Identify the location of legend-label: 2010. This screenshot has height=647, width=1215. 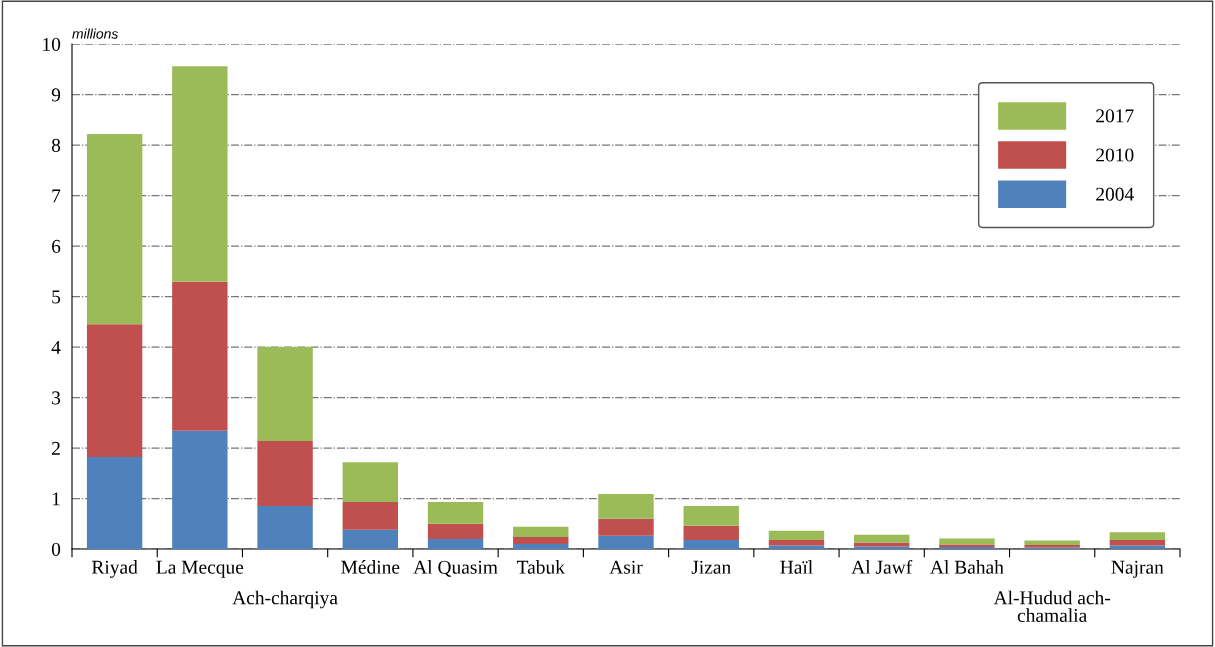
(1115, 155).